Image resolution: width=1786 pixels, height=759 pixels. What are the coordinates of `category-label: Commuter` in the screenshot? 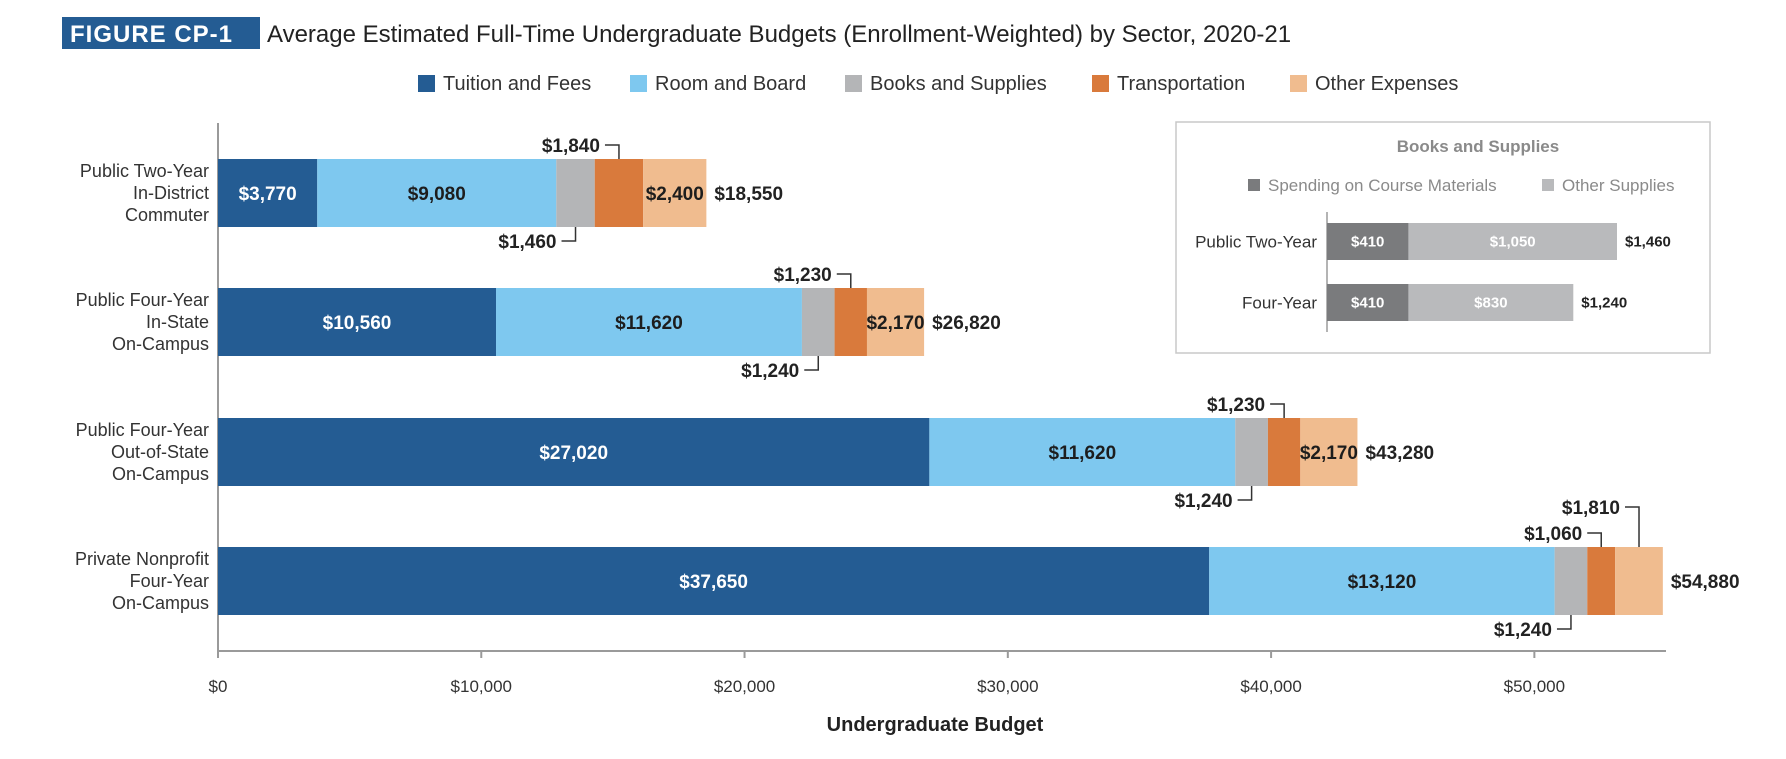 It's located at (167, 215).